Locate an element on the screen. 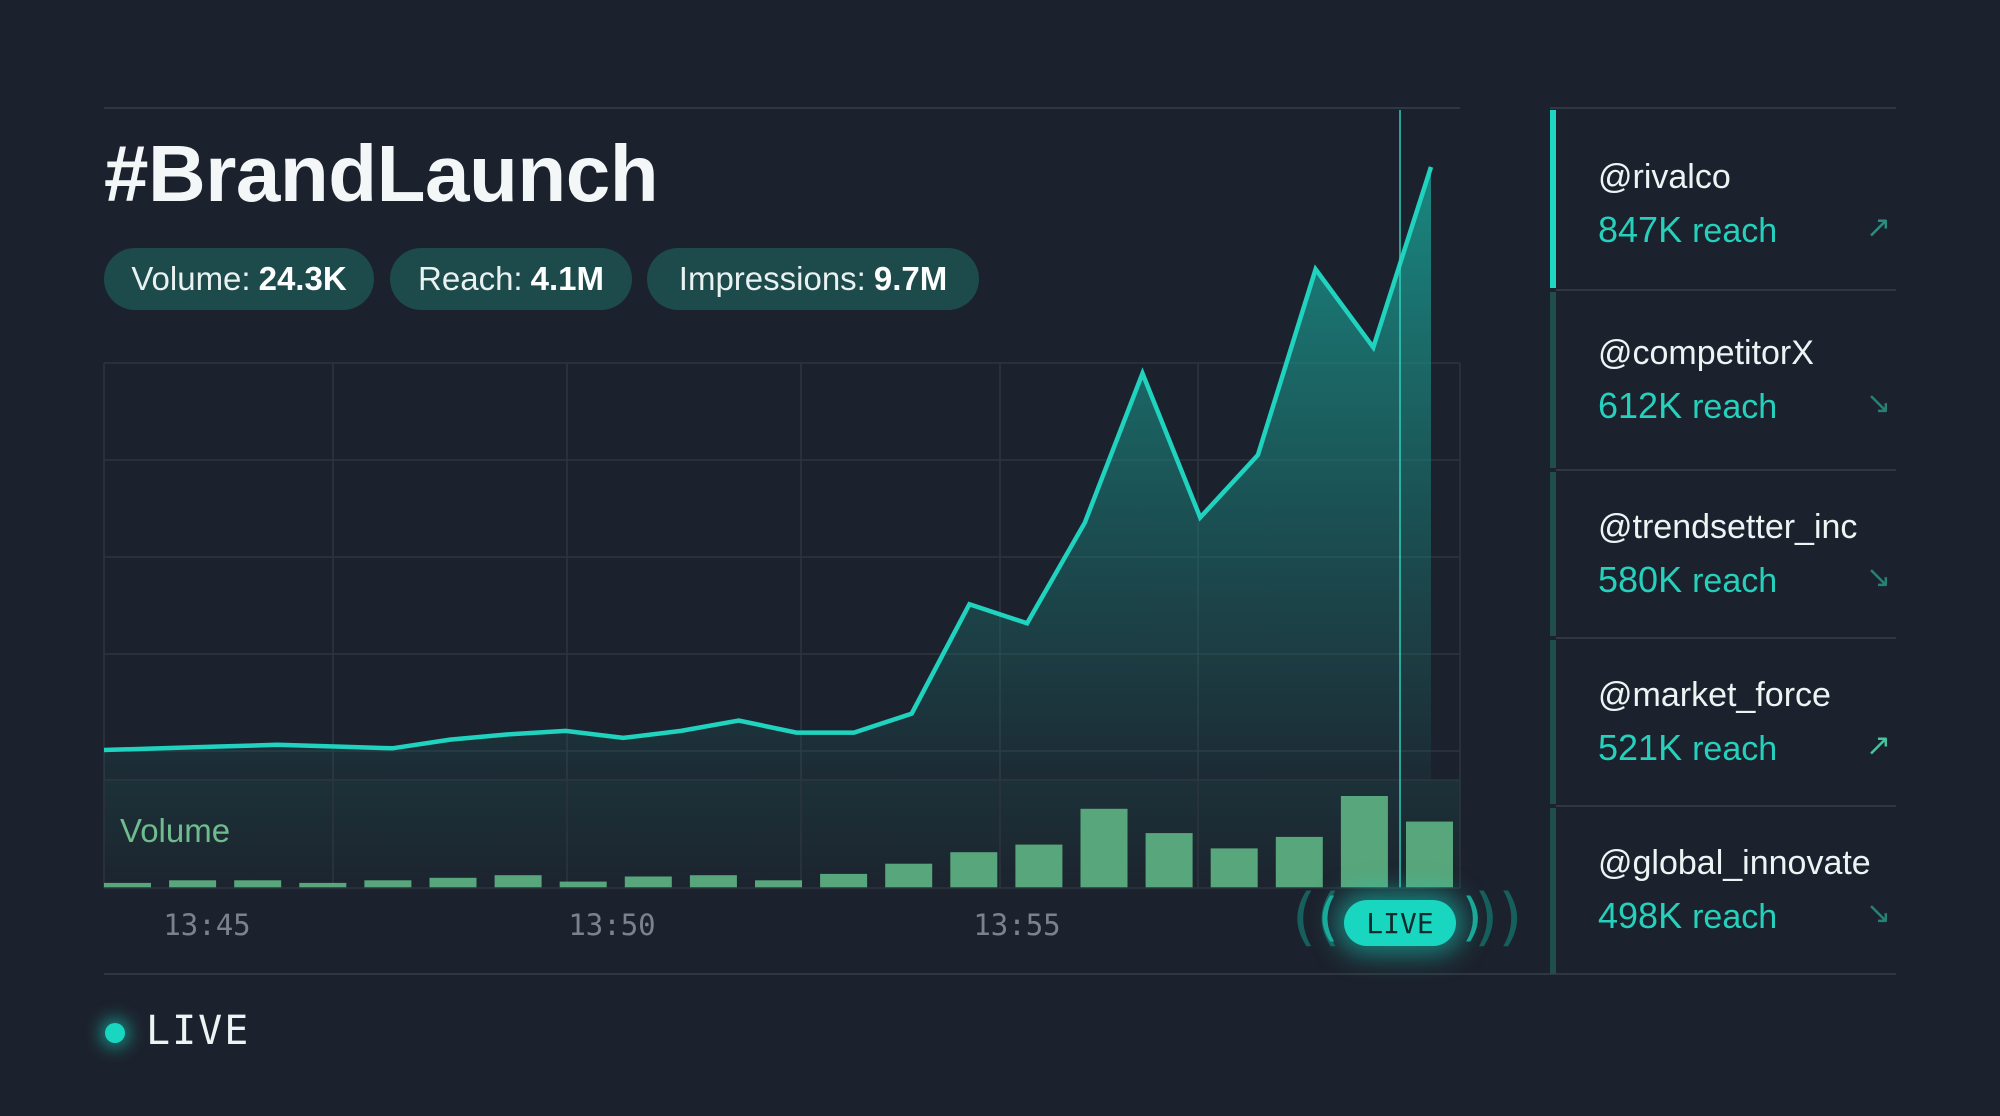 The width and height of the screenshot is (2000, 1116). account-reach: 580K reach is located at coordinates (1748, 580).